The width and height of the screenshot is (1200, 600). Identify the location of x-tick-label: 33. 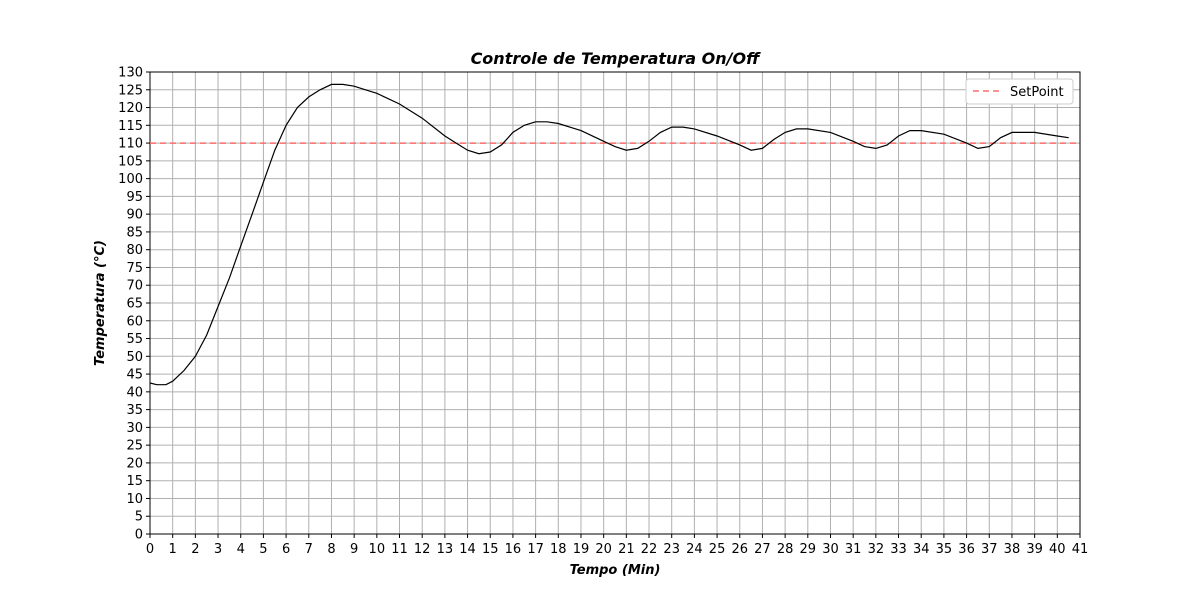
(898, 549).